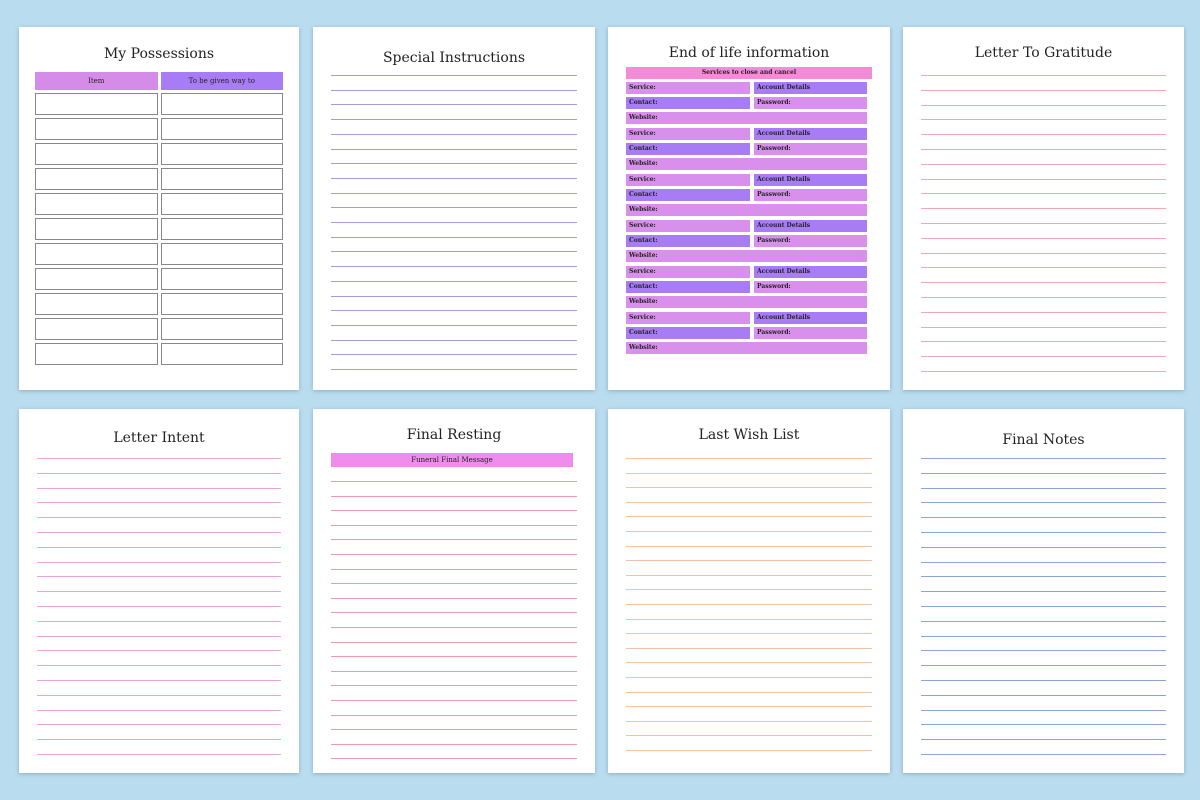  I want to click on page-title: Letter Intent, so click(159, 438).